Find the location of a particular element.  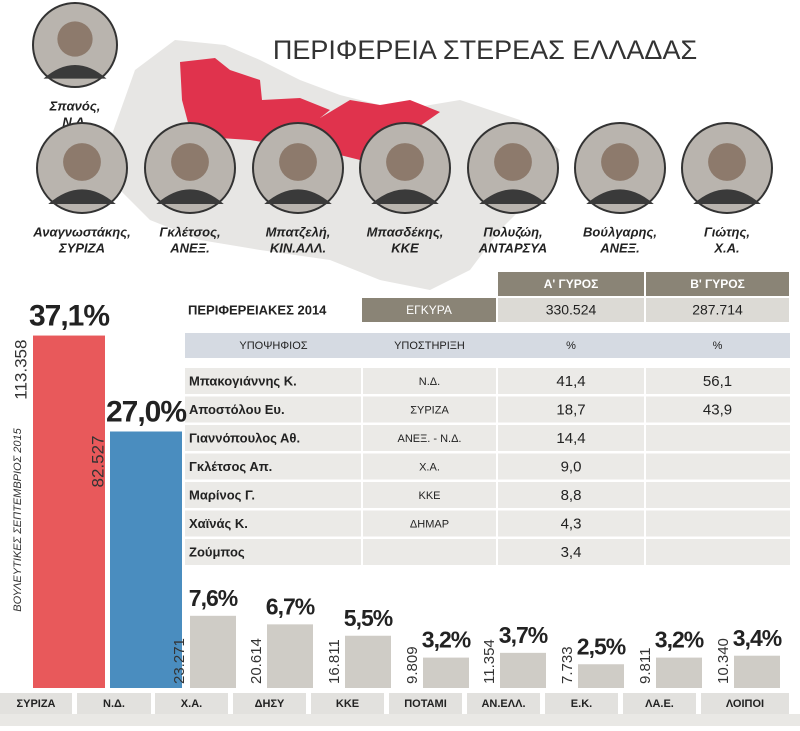

x-tick-label: ΣΥΡΙΖΑ is located at coordinates (36, 704).